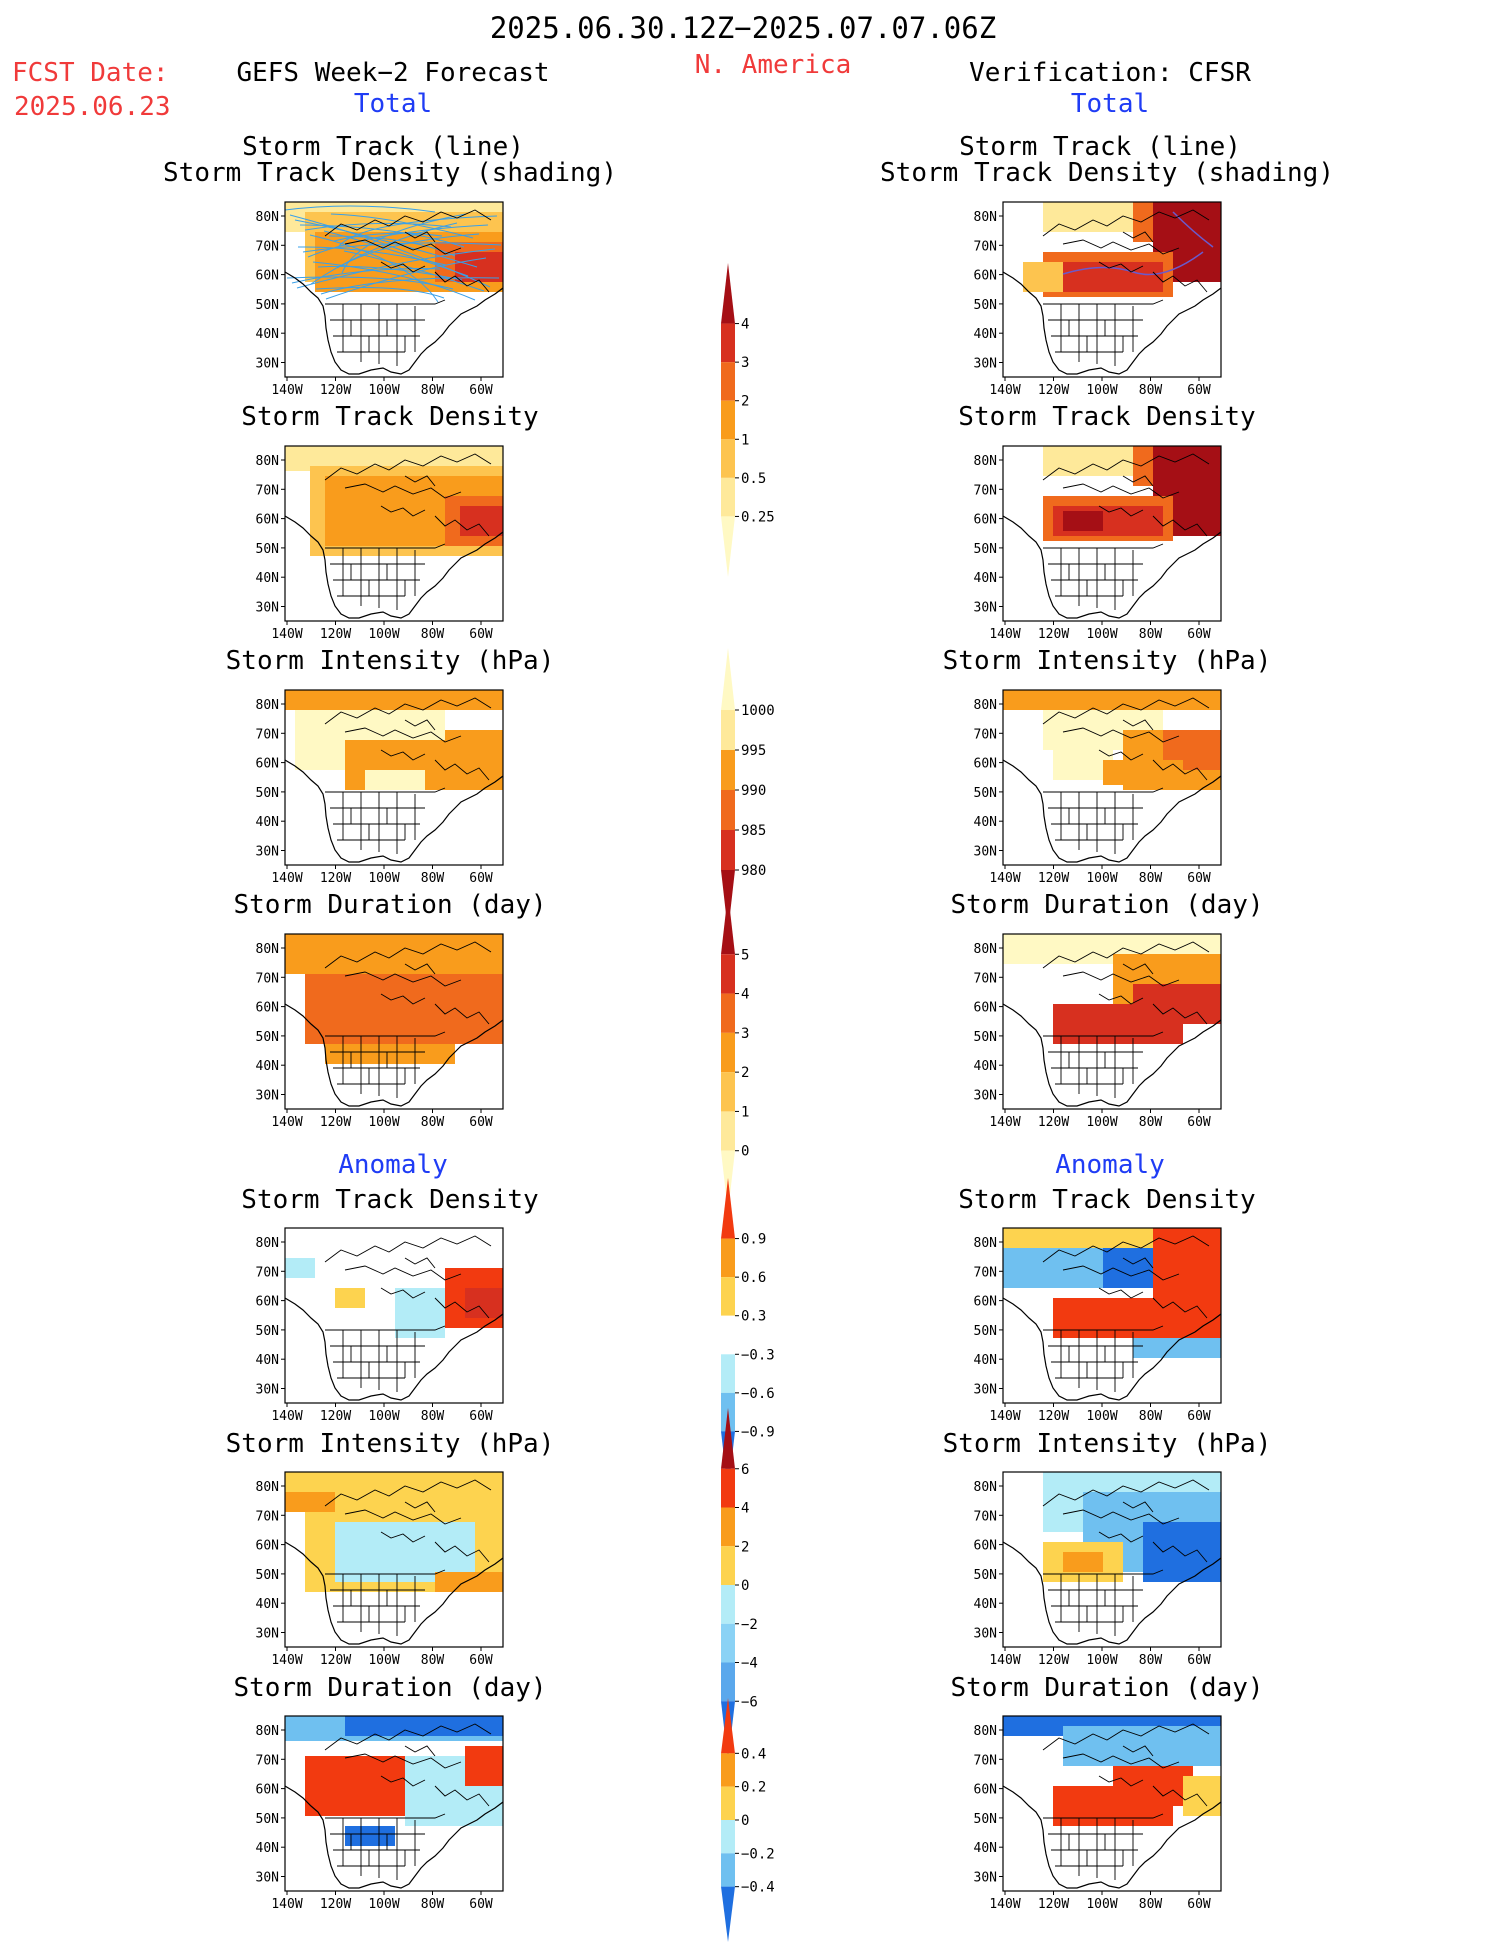 This screenshot has width=1487, height=1950. Describe the element at coordinates (1097, 1813) in the screenshot. I see `right-anom-duration-map: 80N 70N 60N 50N 40N 30N 140W 120W 100W 80W 60W` at that location.